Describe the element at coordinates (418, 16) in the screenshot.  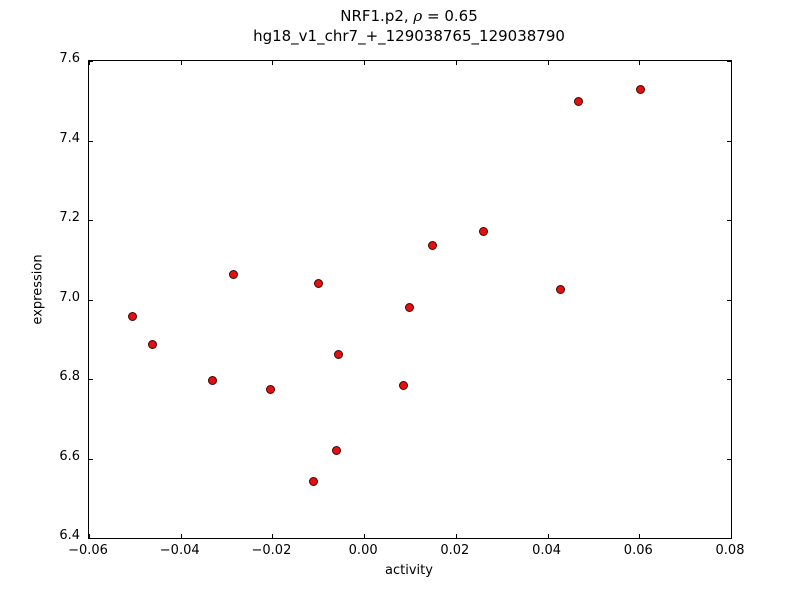
I see `rho-symbol: ρ` at that location.